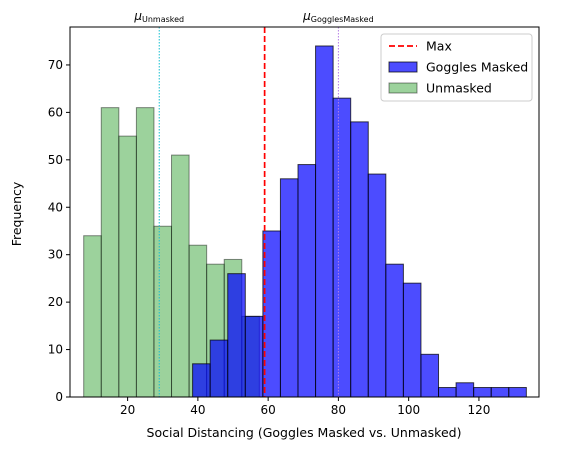 The height and width of the screenshot is (450, 562). Describe the element at coordinates (439, 46) in the screenshot. I see `legend-label: Max` at that location.